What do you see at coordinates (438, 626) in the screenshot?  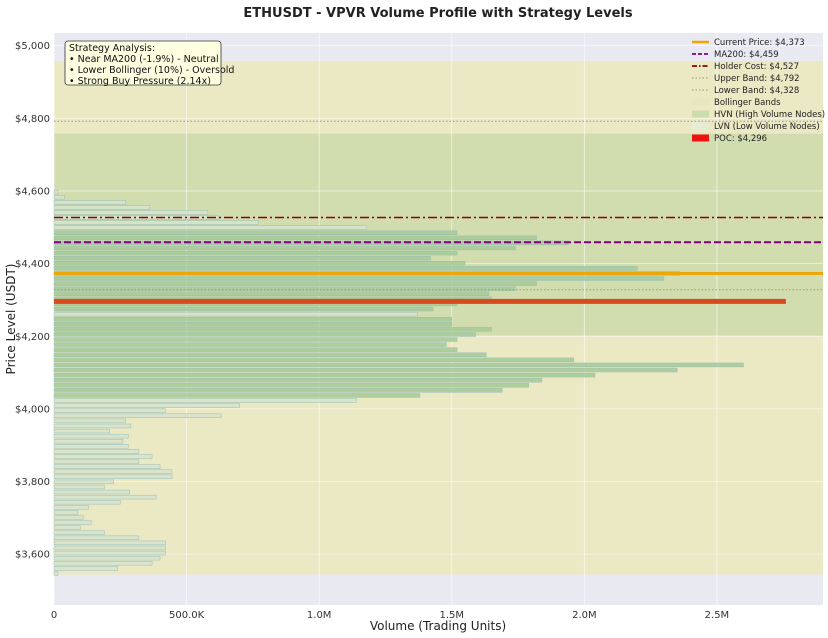 I see `x-axis-label: Volume (Trading Units)` at bounding box center [438, 626].